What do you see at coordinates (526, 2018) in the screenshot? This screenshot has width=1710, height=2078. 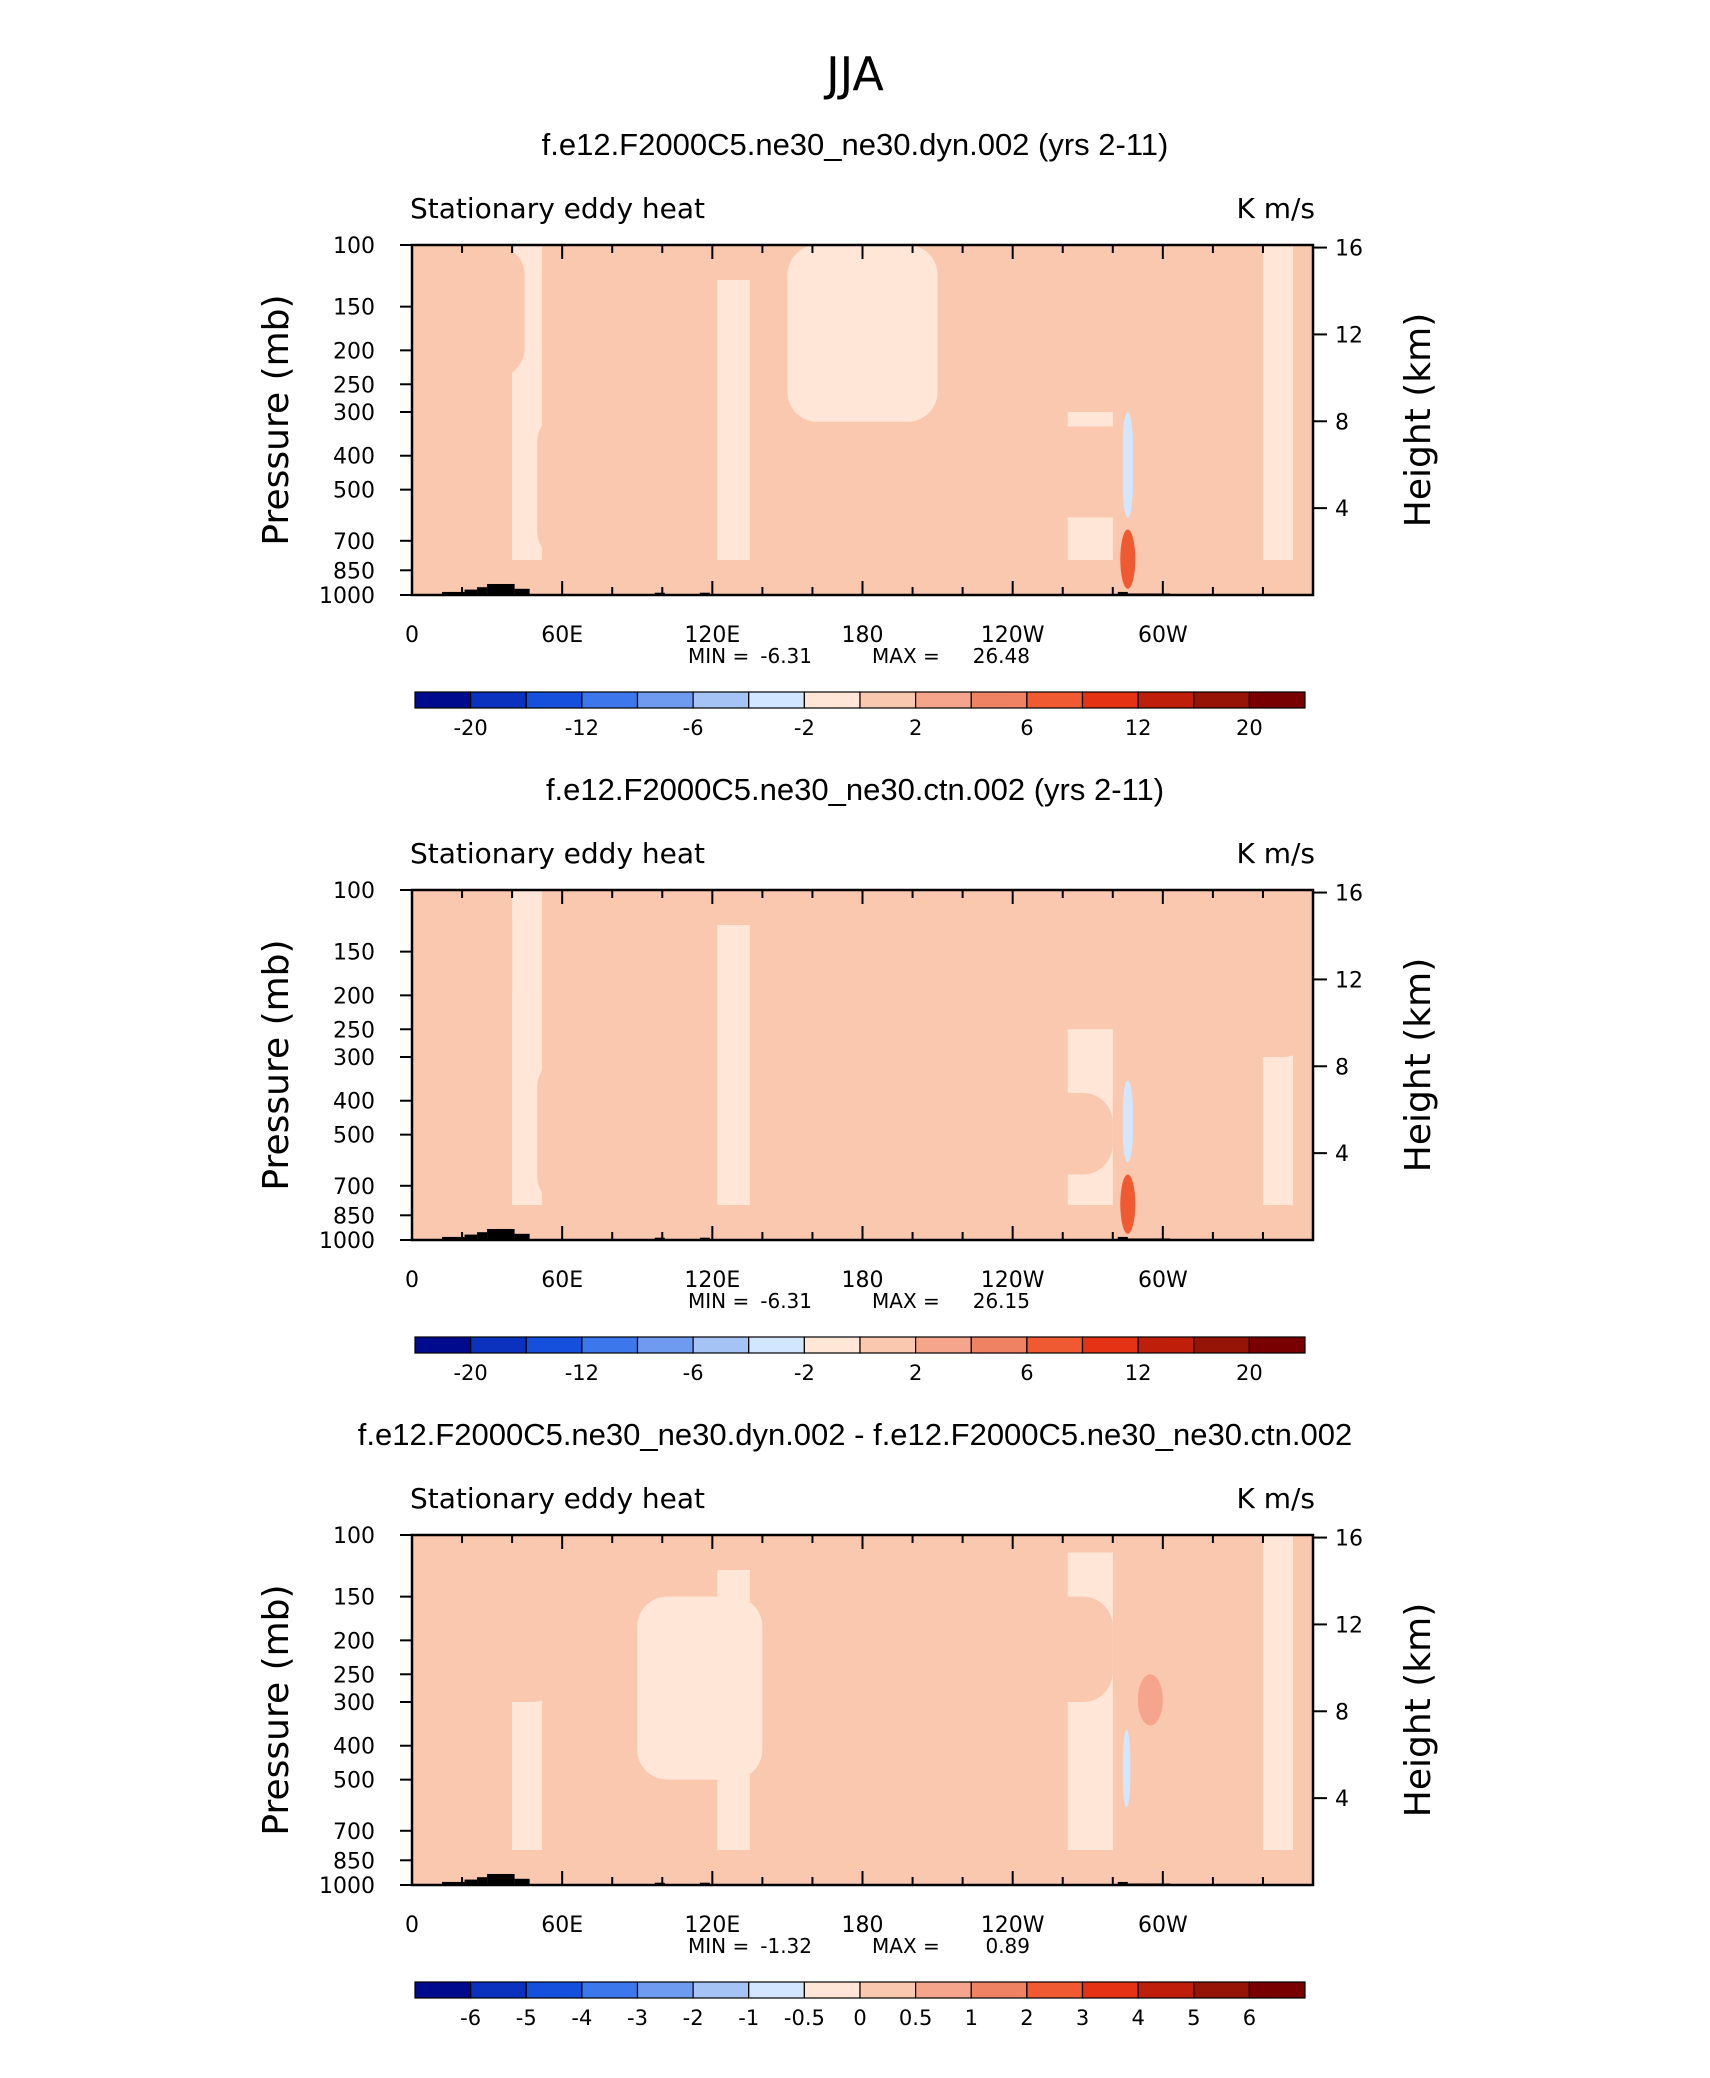 I see `colorbar-label: -5` at bounding box center [526, 2018].